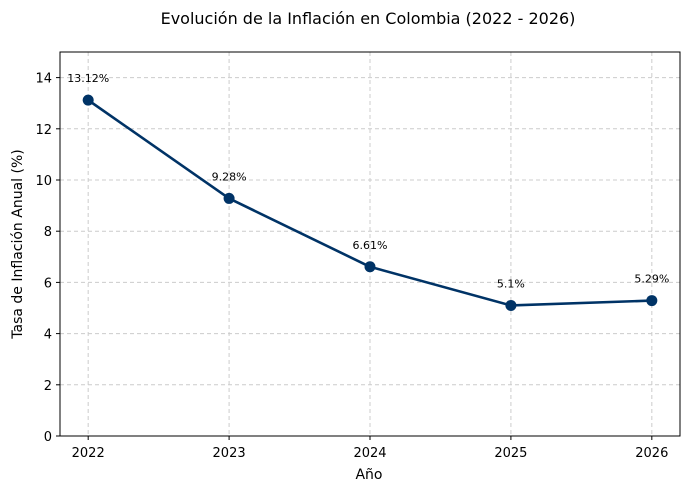  Describe the element at coordinates (510, 453) in the screenshot. I see `x-tick-label: 2025` at that location.